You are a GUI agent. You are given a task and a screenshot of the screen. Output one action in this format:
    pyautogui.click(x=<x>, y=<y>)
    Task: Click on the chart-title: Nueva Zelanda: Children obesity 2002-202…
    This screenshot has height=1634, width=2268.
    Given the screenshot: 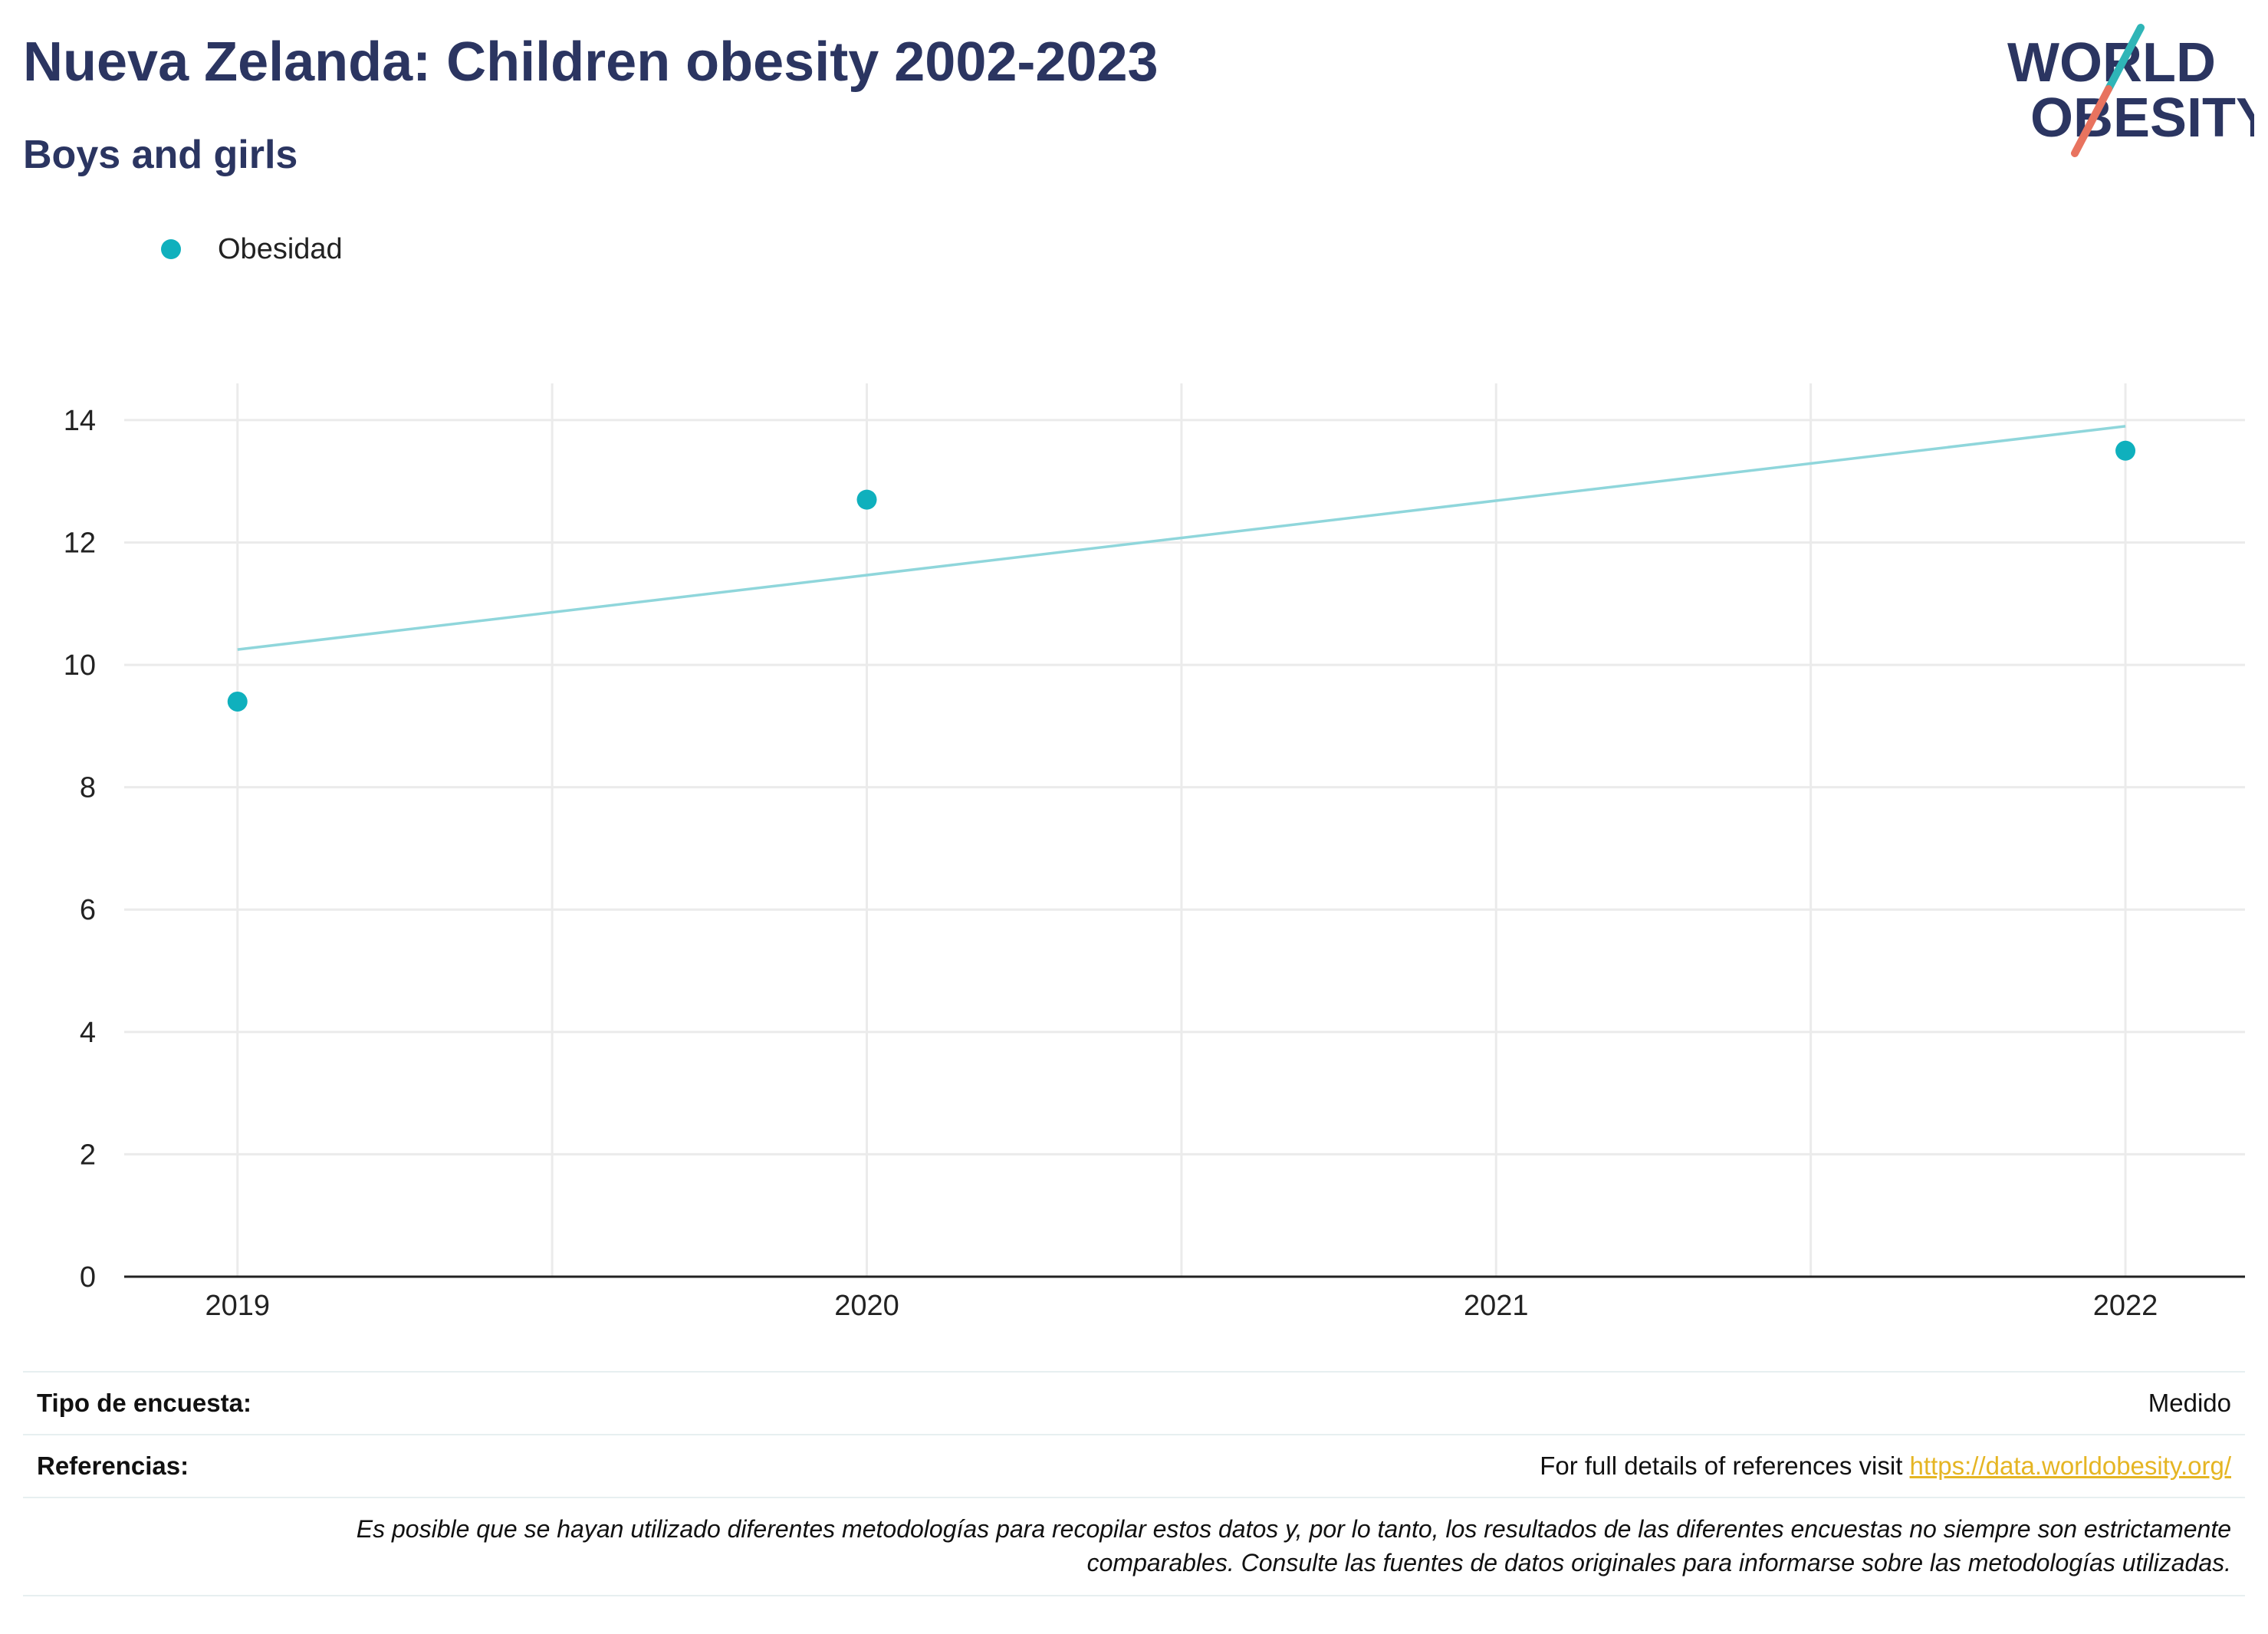 What is the action you would take?
    pyautogui.click(x=591, y=62)
    